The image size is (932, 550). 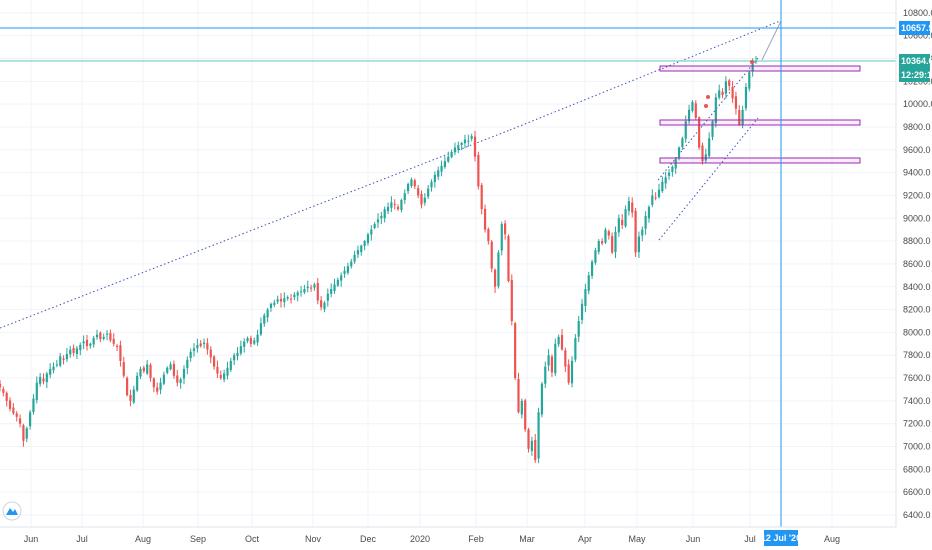 What do you see at coordinates (527, 539) in the screenshot?
I see `time-tick-label: Mar` at bounding box center [527, 539].